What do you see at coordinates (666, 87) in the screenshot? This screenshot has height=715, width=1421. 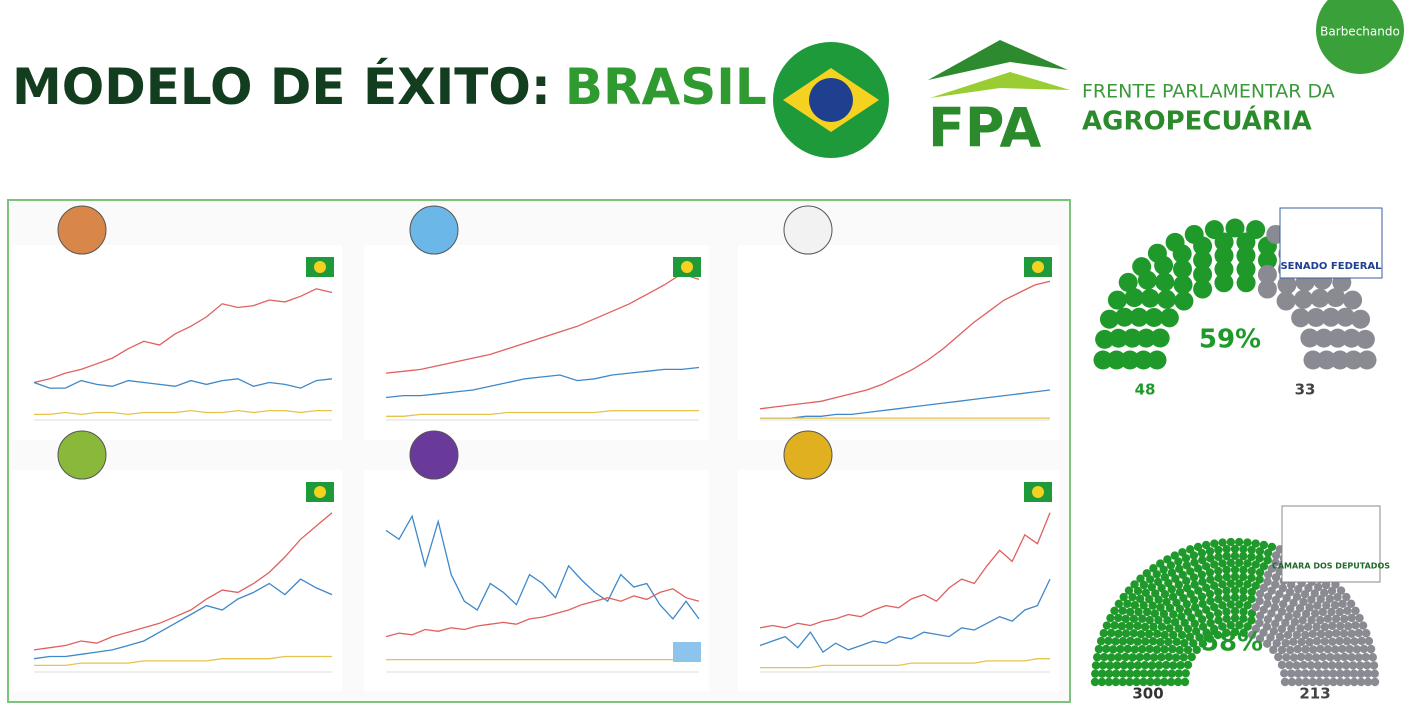 I see `title-green: BRASIL` at bounding box center [666, 87].